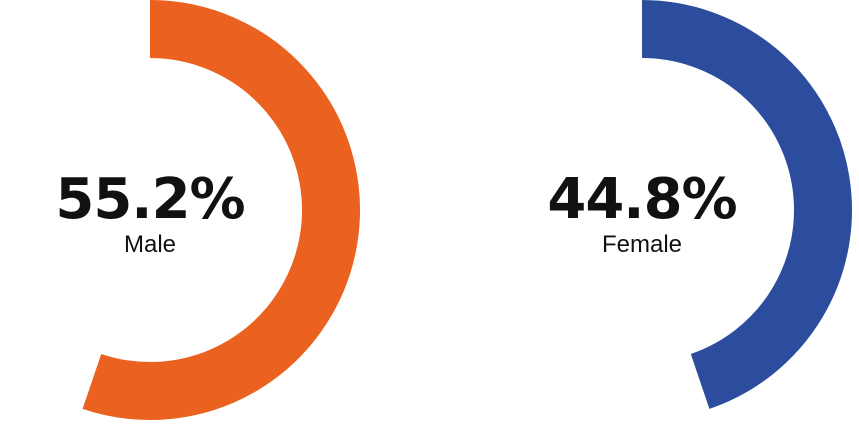 This screenshot has height=429, width=859. Describe the element at coordinates (150, 244) in the screenshot. I see `male-label: Male` at that location.